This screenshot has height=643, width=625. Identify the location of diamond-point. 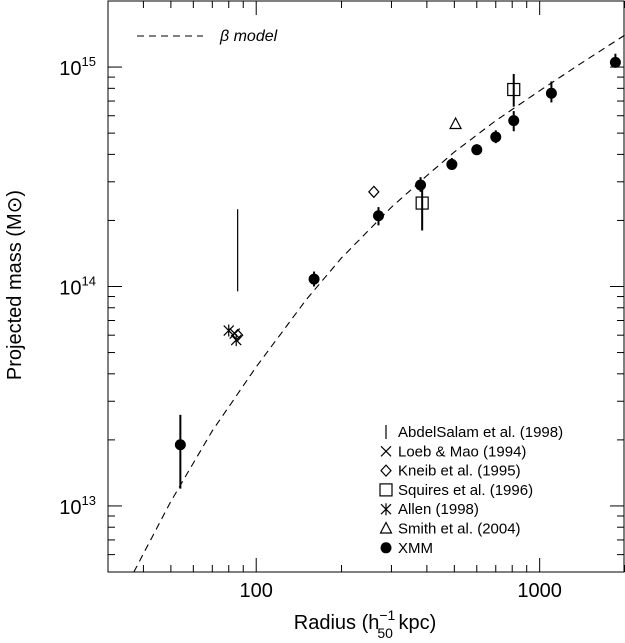
(374, 192).